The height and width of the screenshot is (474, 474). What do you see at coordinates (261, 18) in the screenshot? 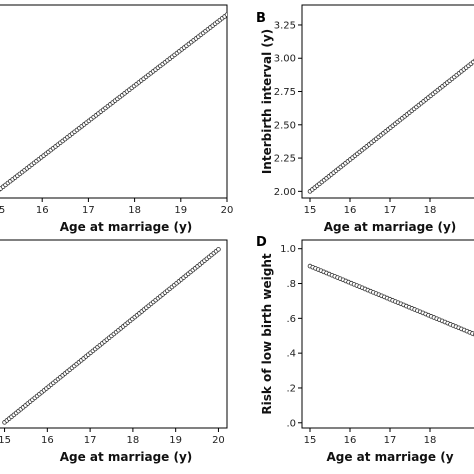
I see `panel-letter: B` at bounding box center [261, 18].